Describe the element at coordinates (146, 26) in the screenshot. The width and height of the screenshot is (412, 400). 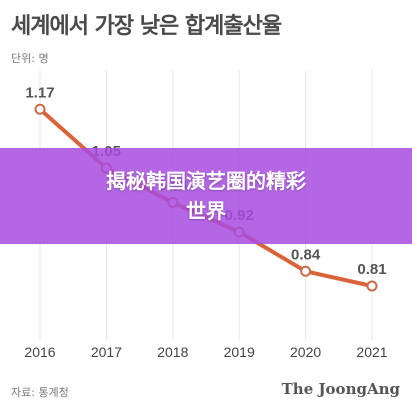
I see `chart-title: 세계에서 가장 낮은 합계출산율` at that location.